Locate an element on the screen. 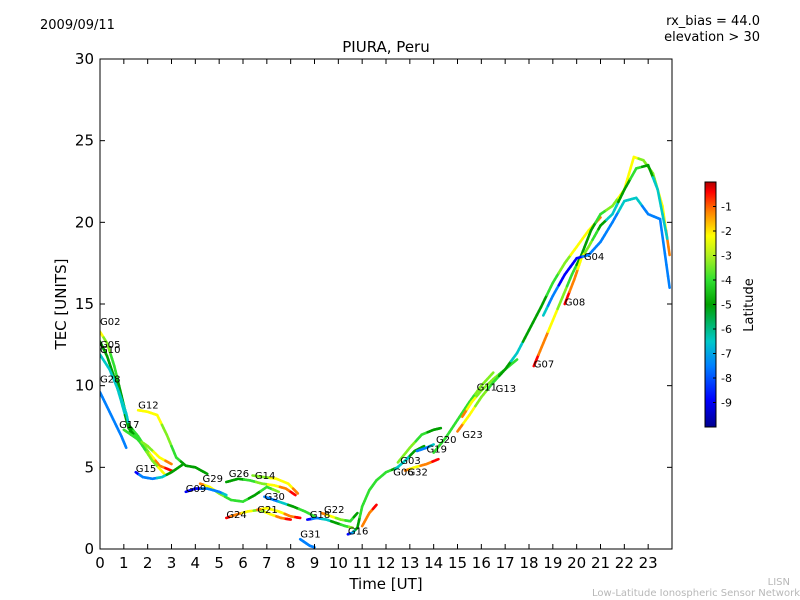 Image resolution: width=800 pixels, height=600 pixels. x-tick-label: 17 is located at coordinates (505, 563).